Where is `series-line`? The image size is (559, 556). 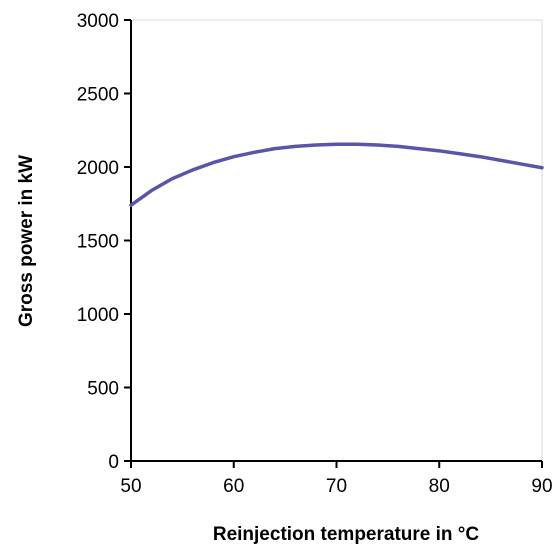
series-line is located at coordinates (336, 174).